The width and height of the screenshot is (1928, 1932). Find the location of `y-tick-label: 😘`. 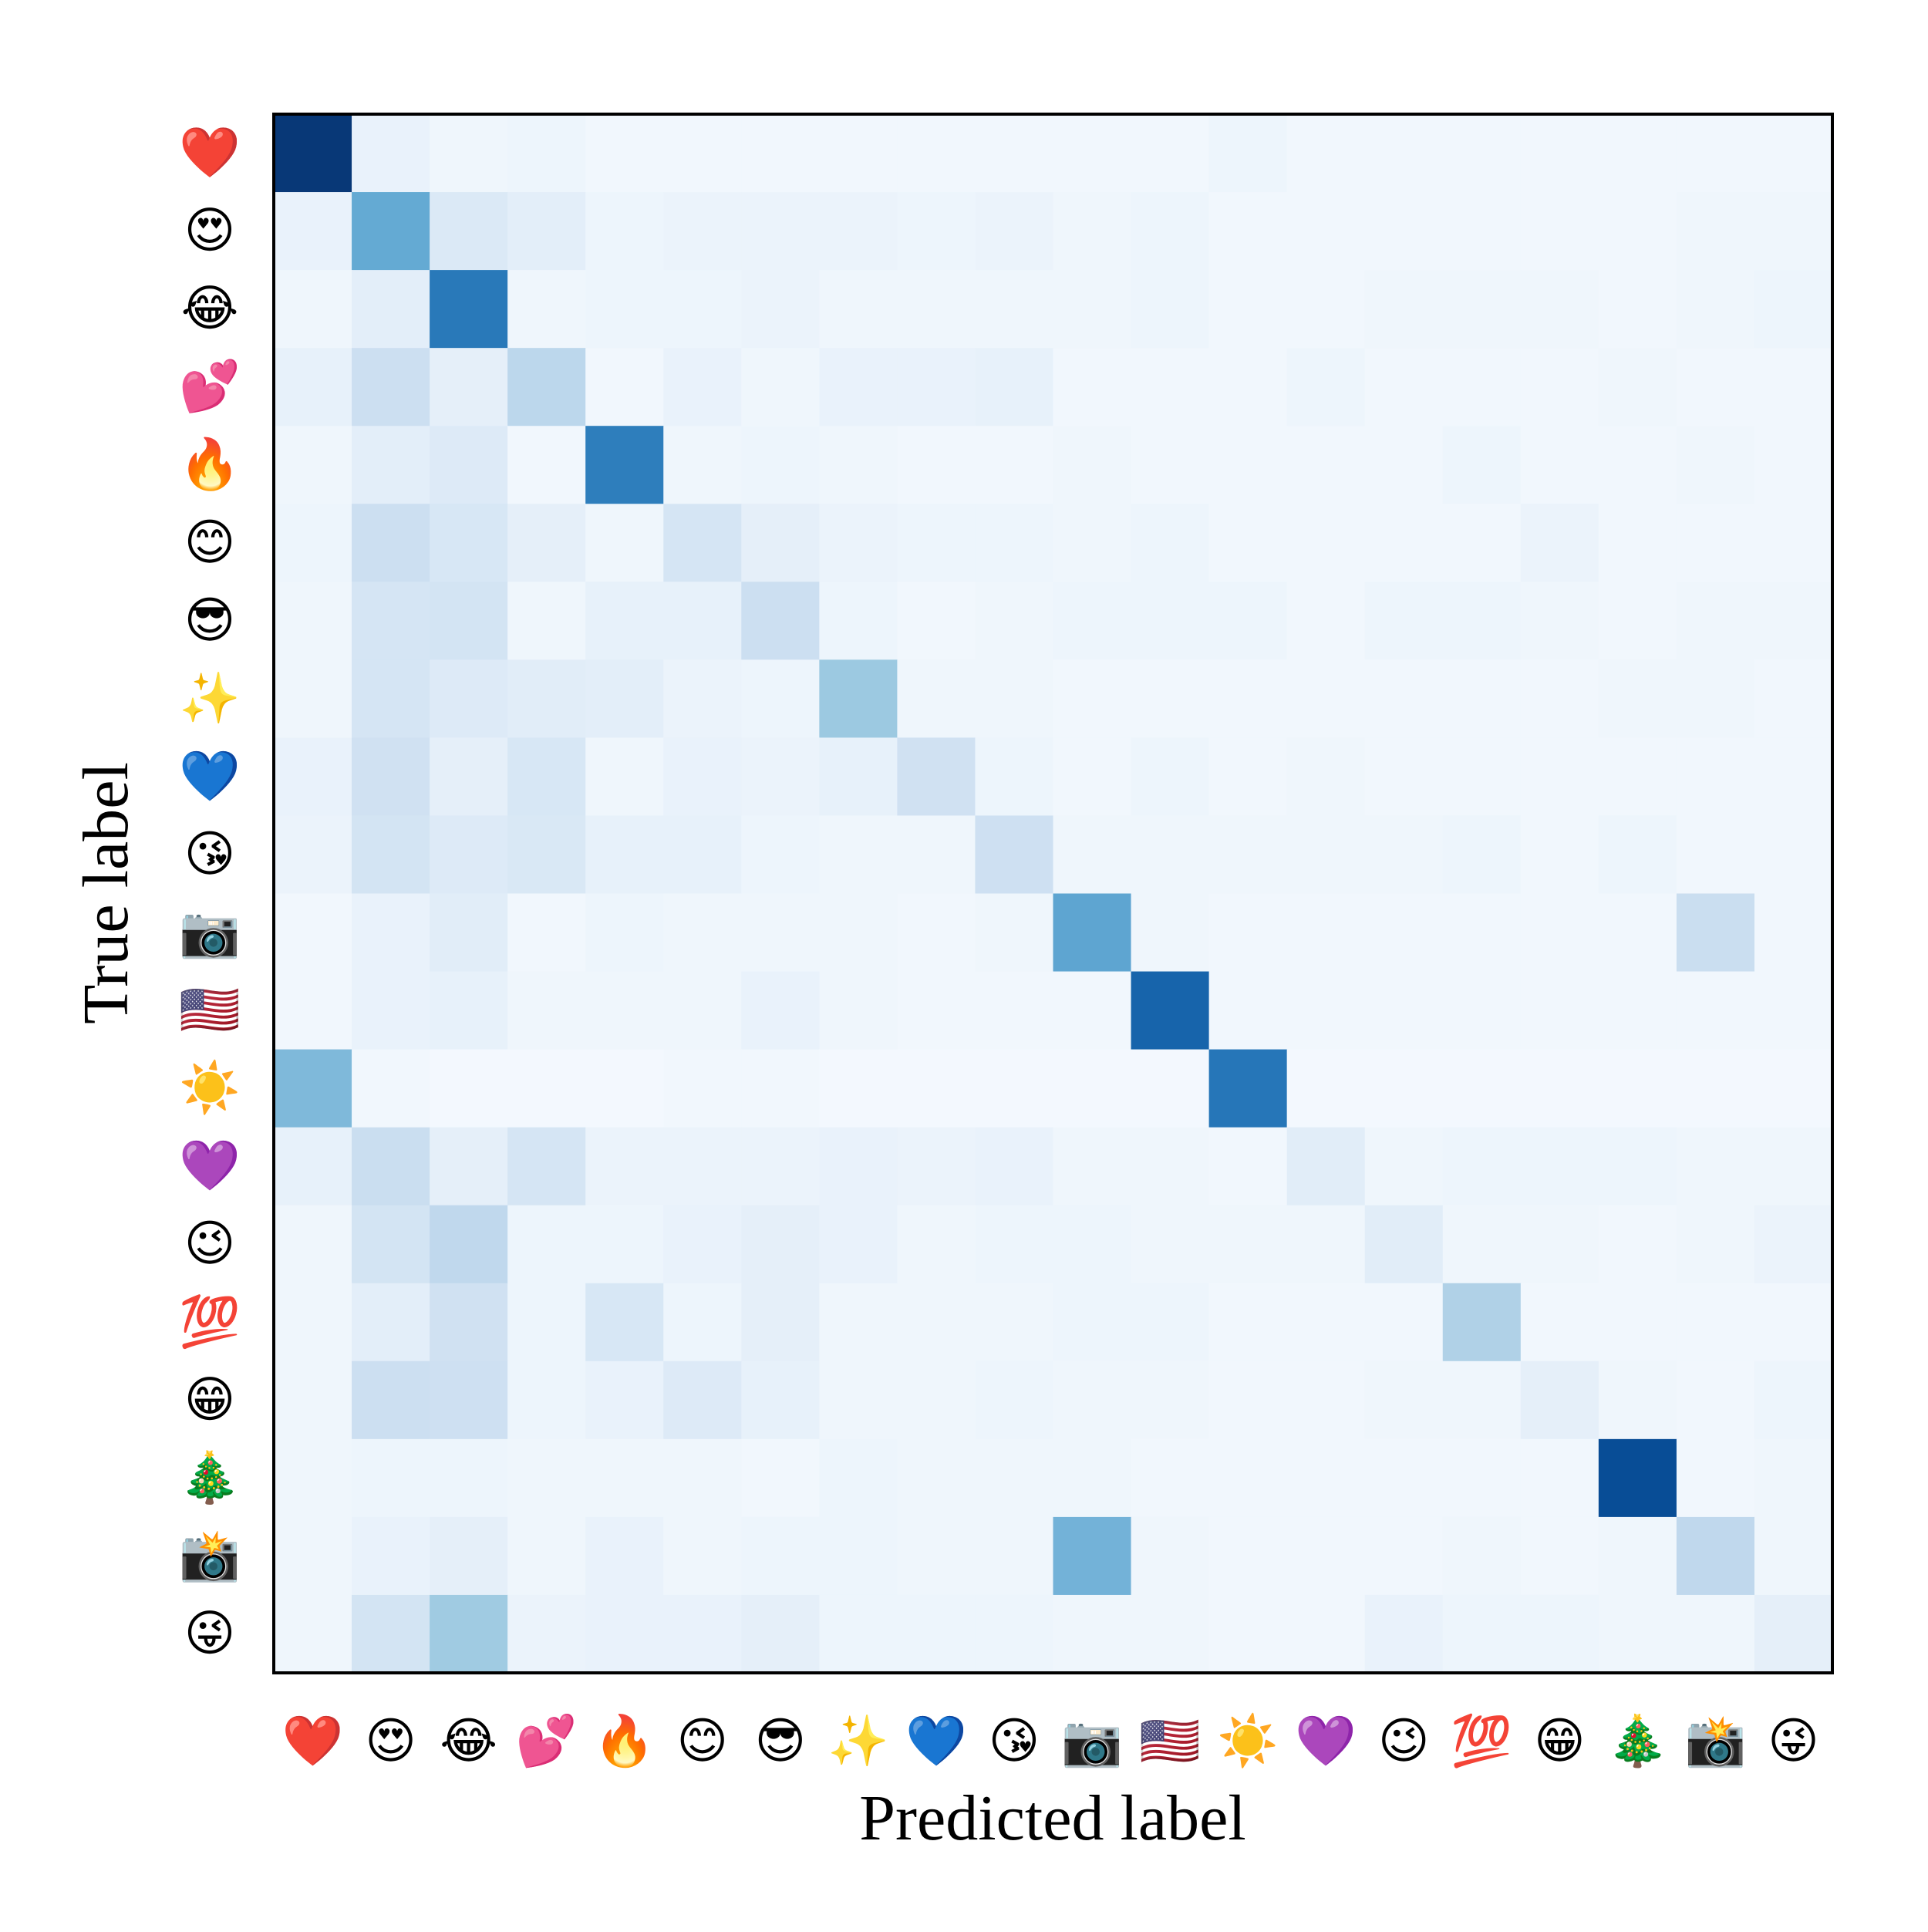

y-tick-label: 😘 is located at coordinates (210, 854).